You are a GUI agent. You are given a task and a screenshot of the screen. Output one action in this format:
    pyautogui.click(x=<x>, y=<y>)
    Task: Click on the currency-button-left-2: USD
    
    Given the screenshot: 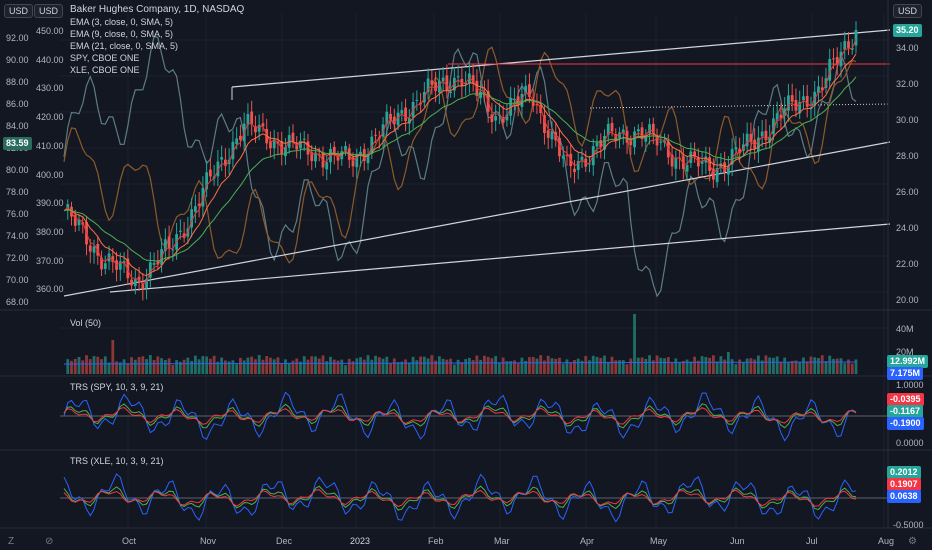 What is the action you would take?
    pyautogui.click(x=49, y=11)
    